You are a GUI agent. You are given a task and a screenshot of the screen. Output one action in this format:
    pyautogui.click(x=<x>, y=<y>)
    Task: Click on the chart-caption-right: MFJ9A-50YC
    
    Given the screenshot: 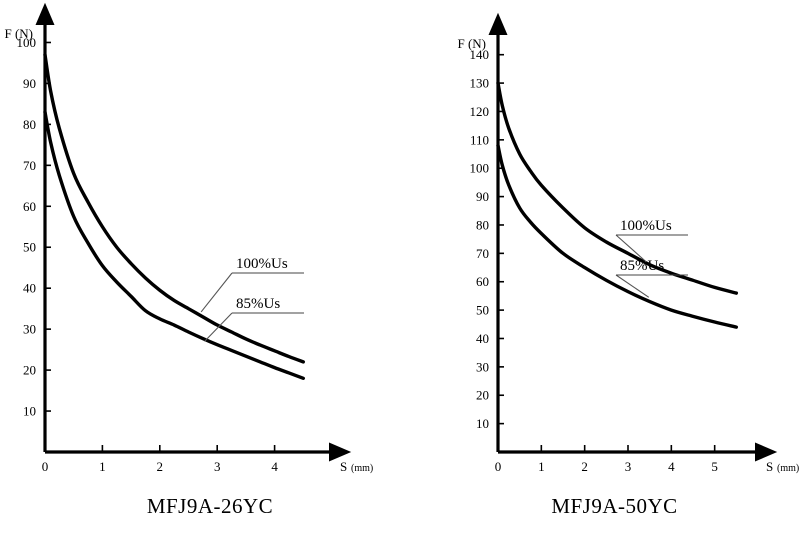 What is the action you would take?
    pyautogui.click(x=614, y=506)
    